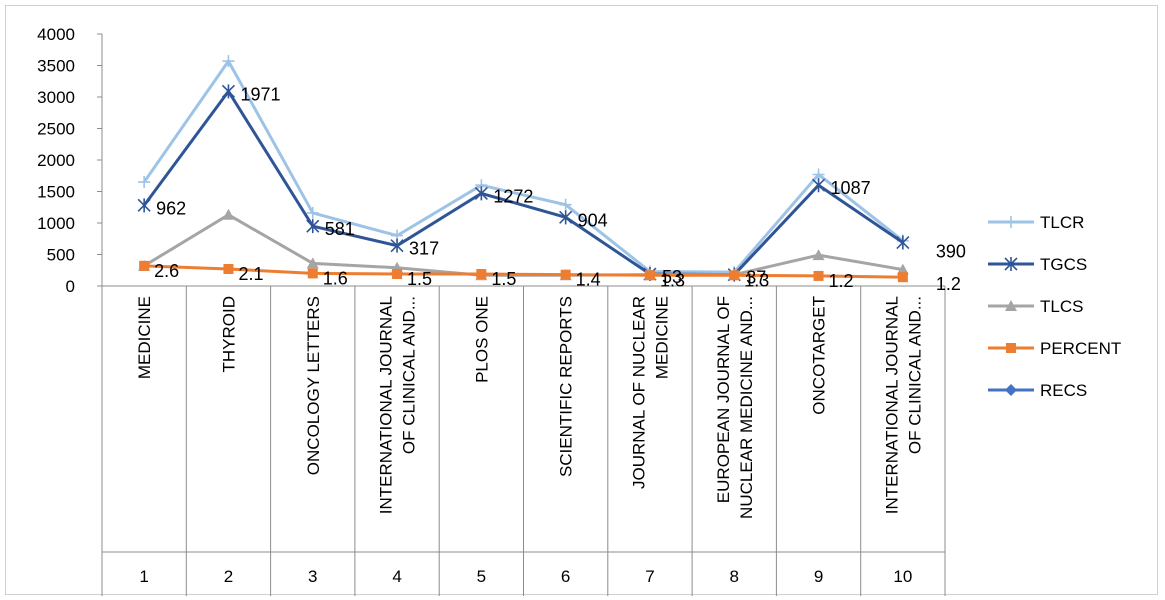  What do you see at coordinates (565, 576) in the screenshot?
I see `category-index-label: 6` at bounding box center [565, 576].